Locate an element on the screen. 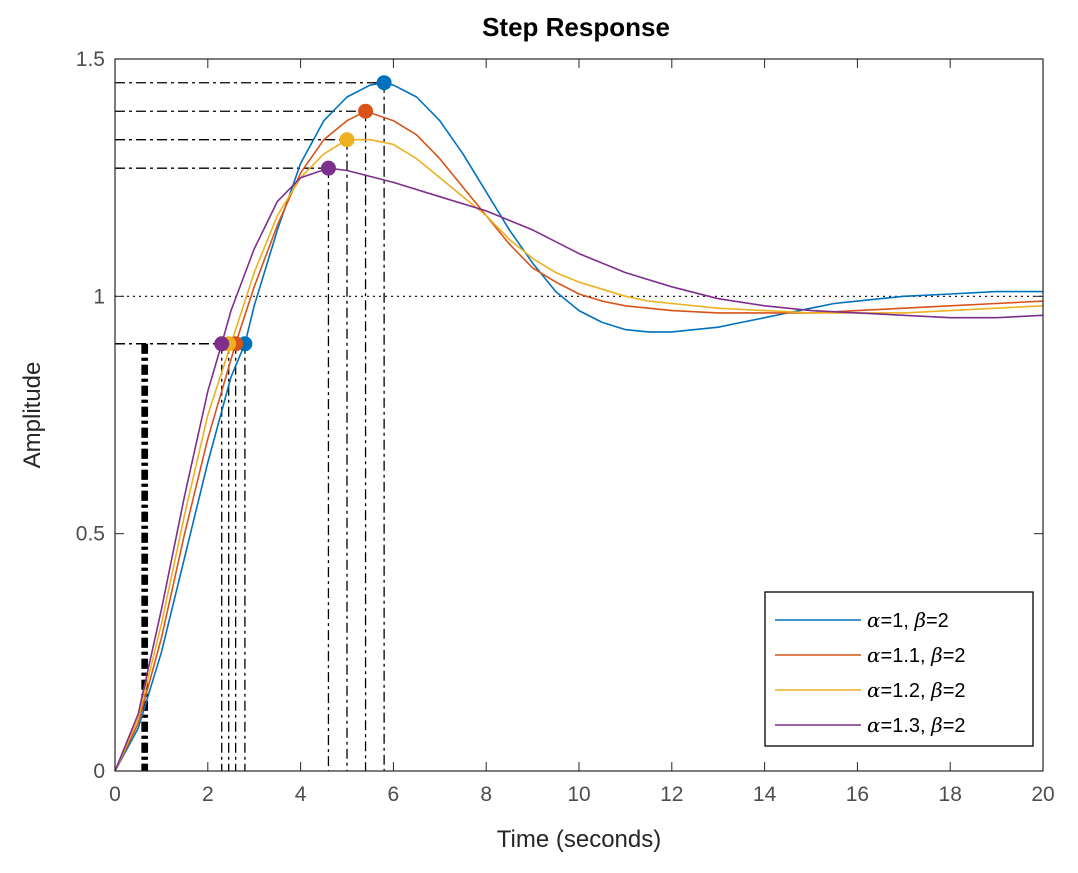 This screenshot has width=1078, height=873. x-tick-label: 6 is located at coordinates (394, 794).